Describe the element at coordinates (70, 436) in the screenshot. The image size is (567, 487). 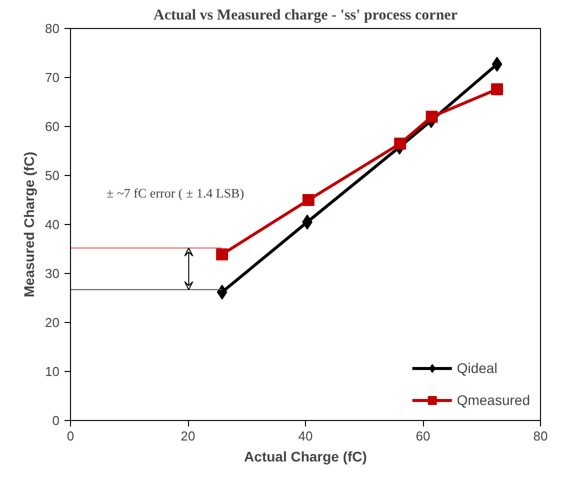
I see `x-tick-label: 0` at that location.